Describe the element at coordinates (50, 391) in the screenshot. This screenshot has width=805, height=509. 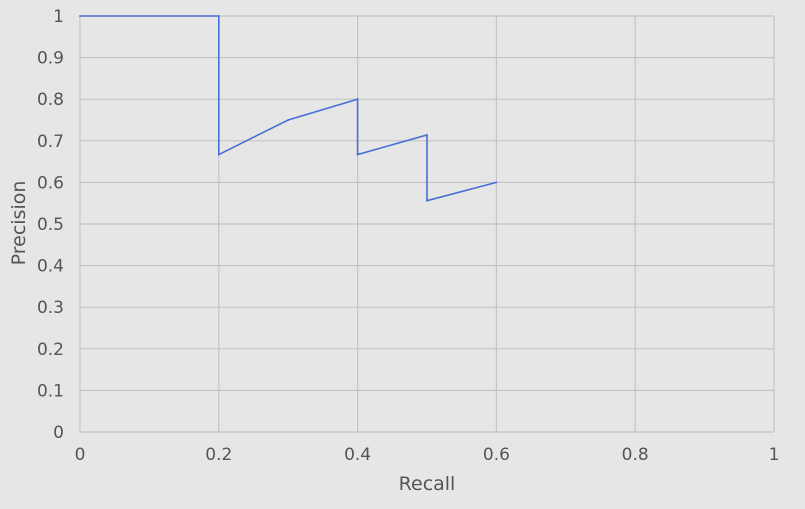
I see `y-tick-label: 0.1` at that location.